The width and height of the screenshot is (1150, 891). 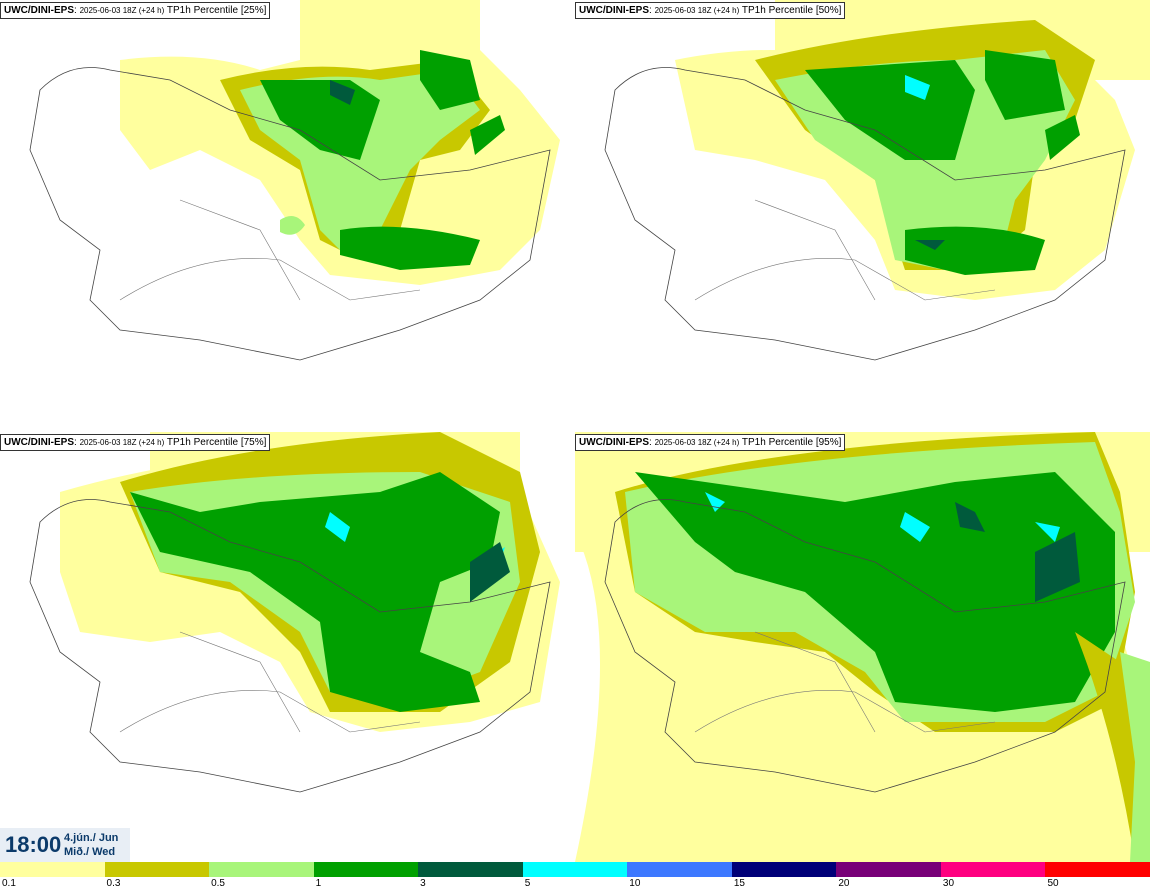 I want to click on legend-tick-label: 30, so click(x=948, y=883).